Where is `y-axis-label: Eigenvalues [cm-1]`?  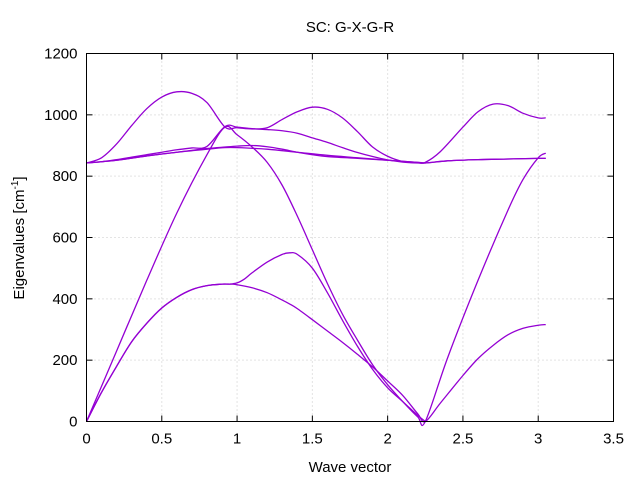
y-axis-label: Eigenvalues [cm-1] is located at coordinates (19, 237).